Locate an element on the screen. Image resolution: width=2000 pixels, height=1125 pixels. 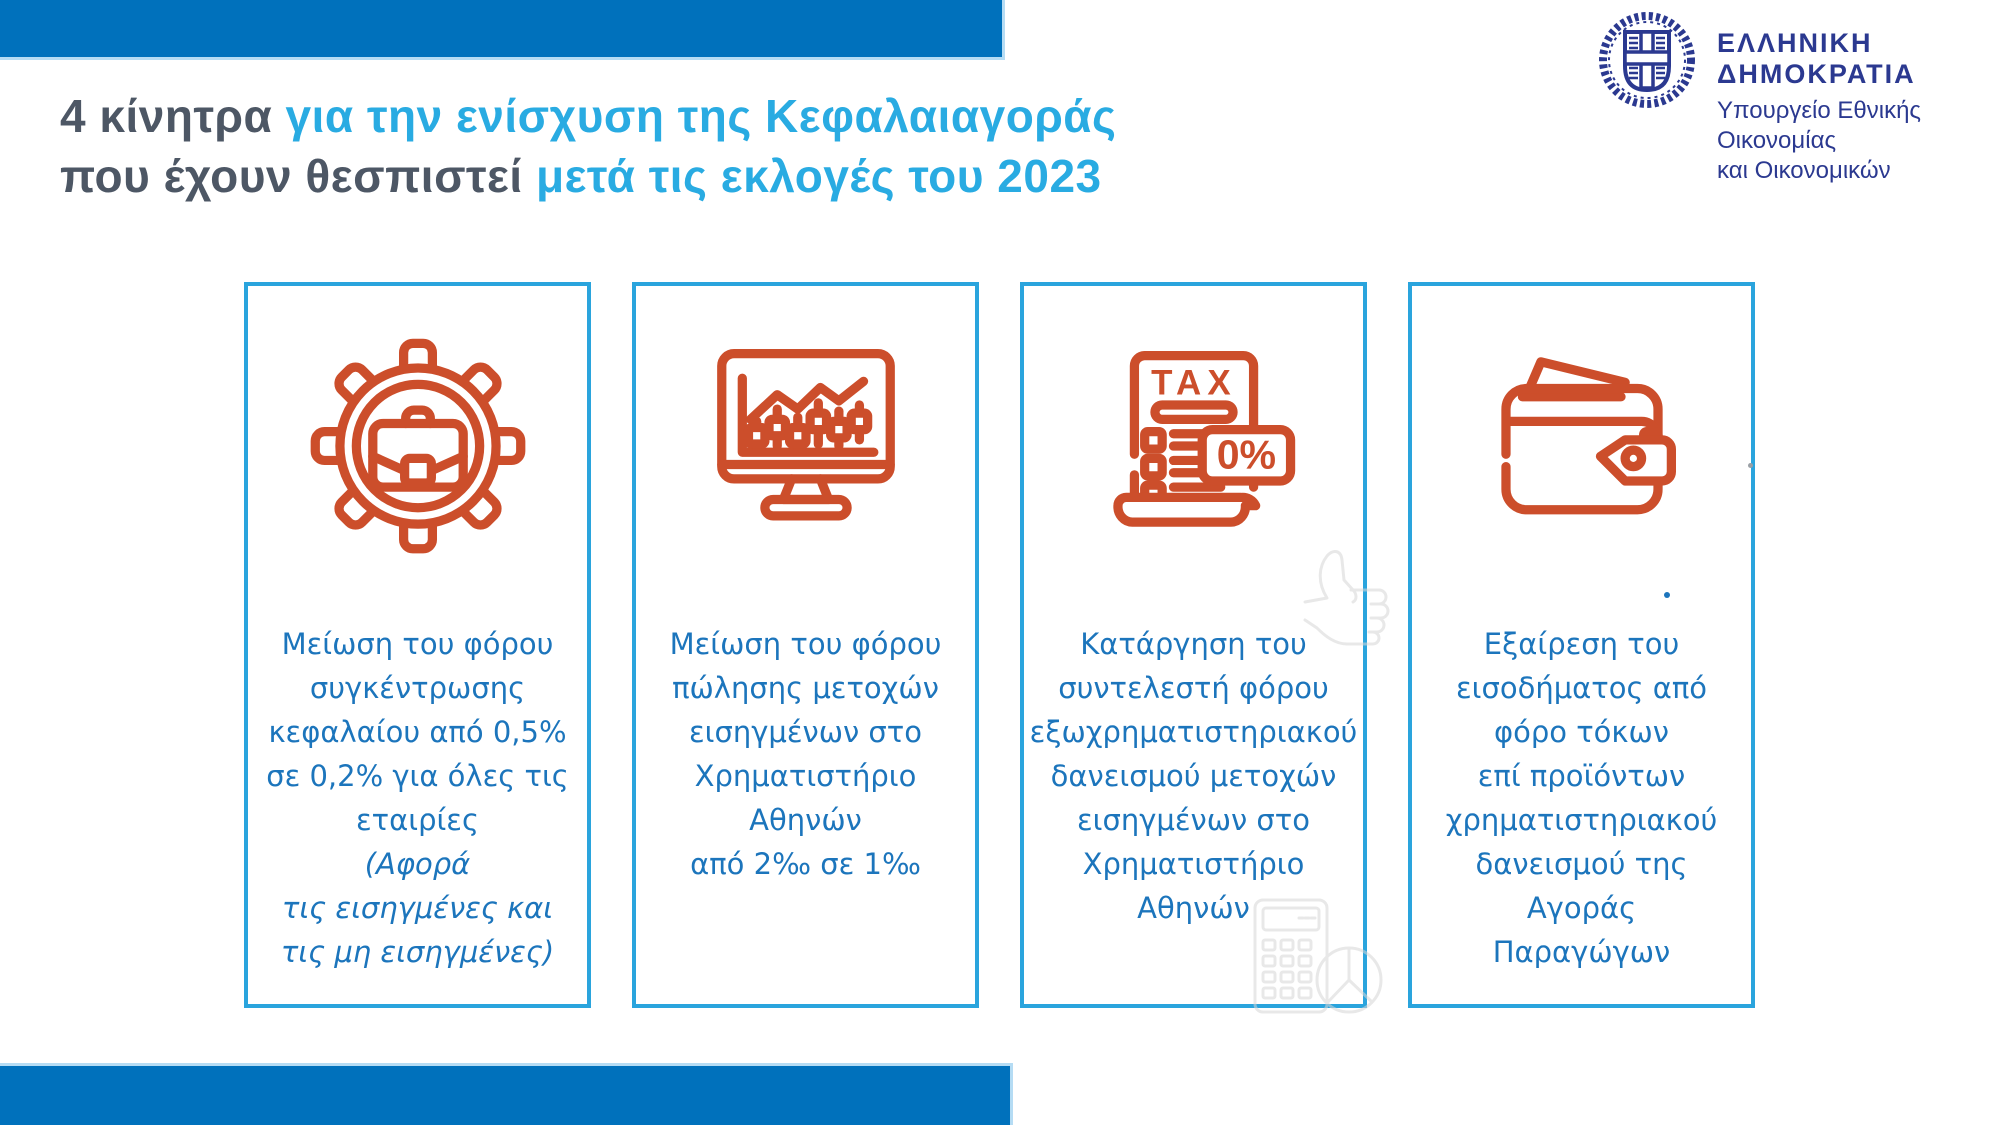
gear-briefcase-icon is located at coordinates (417, 444).